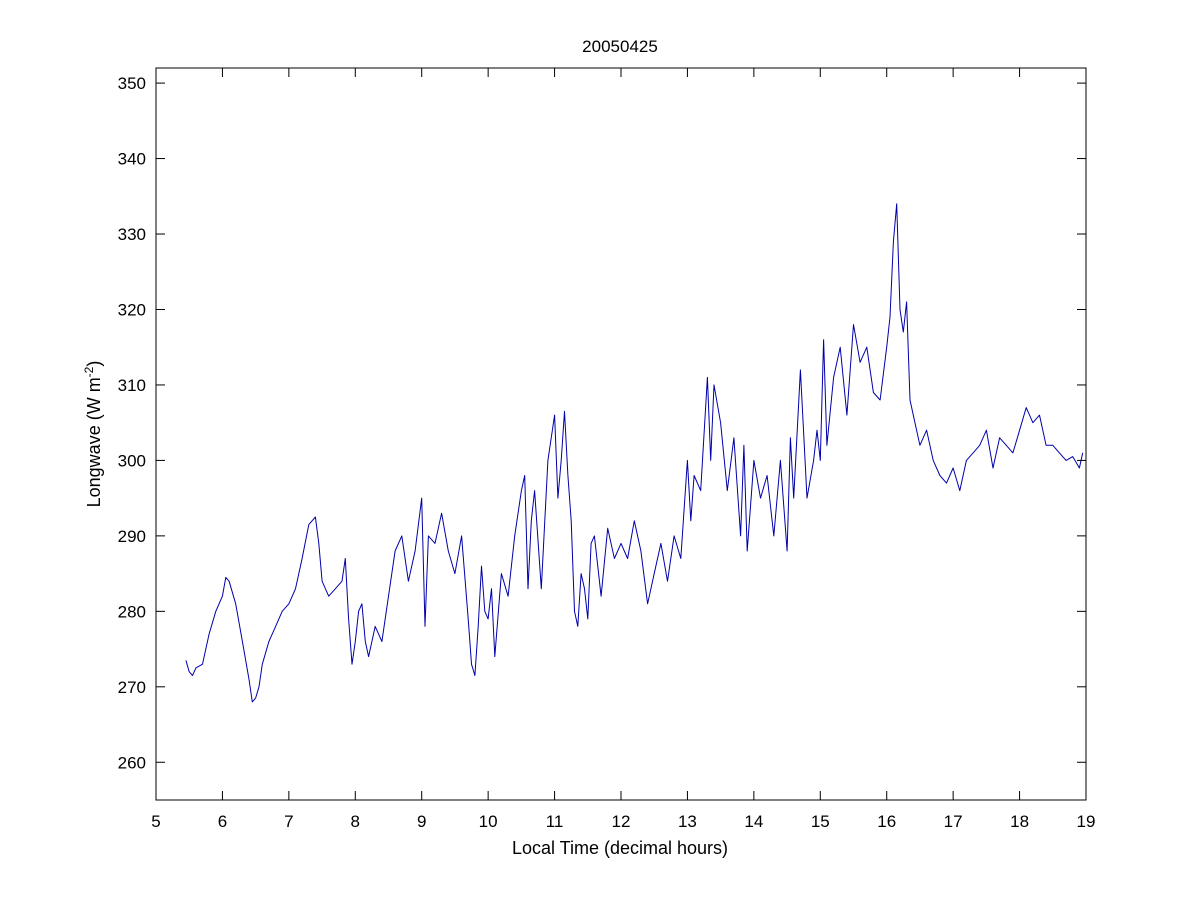 The height and width of the screenshot is (900, 1200). What do you see at coordinates (132, 309) in the screenshot?
I see `y-tick-label: 320` at bounding box center [132, 309].